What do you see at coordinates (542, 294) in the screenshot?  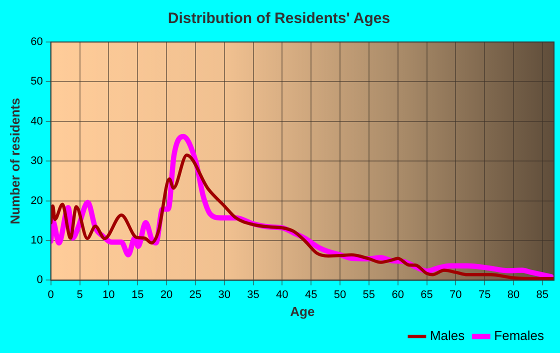 I see `x-tick-label: 85` at bounding box center [542, 294].